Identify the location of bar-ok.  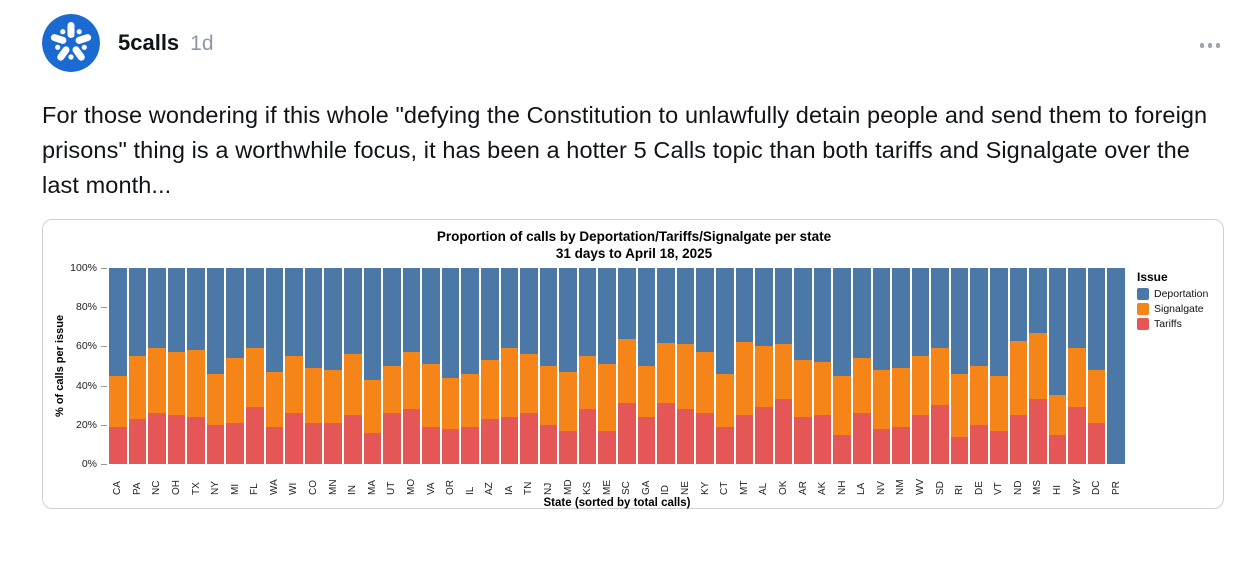
(783, 366).